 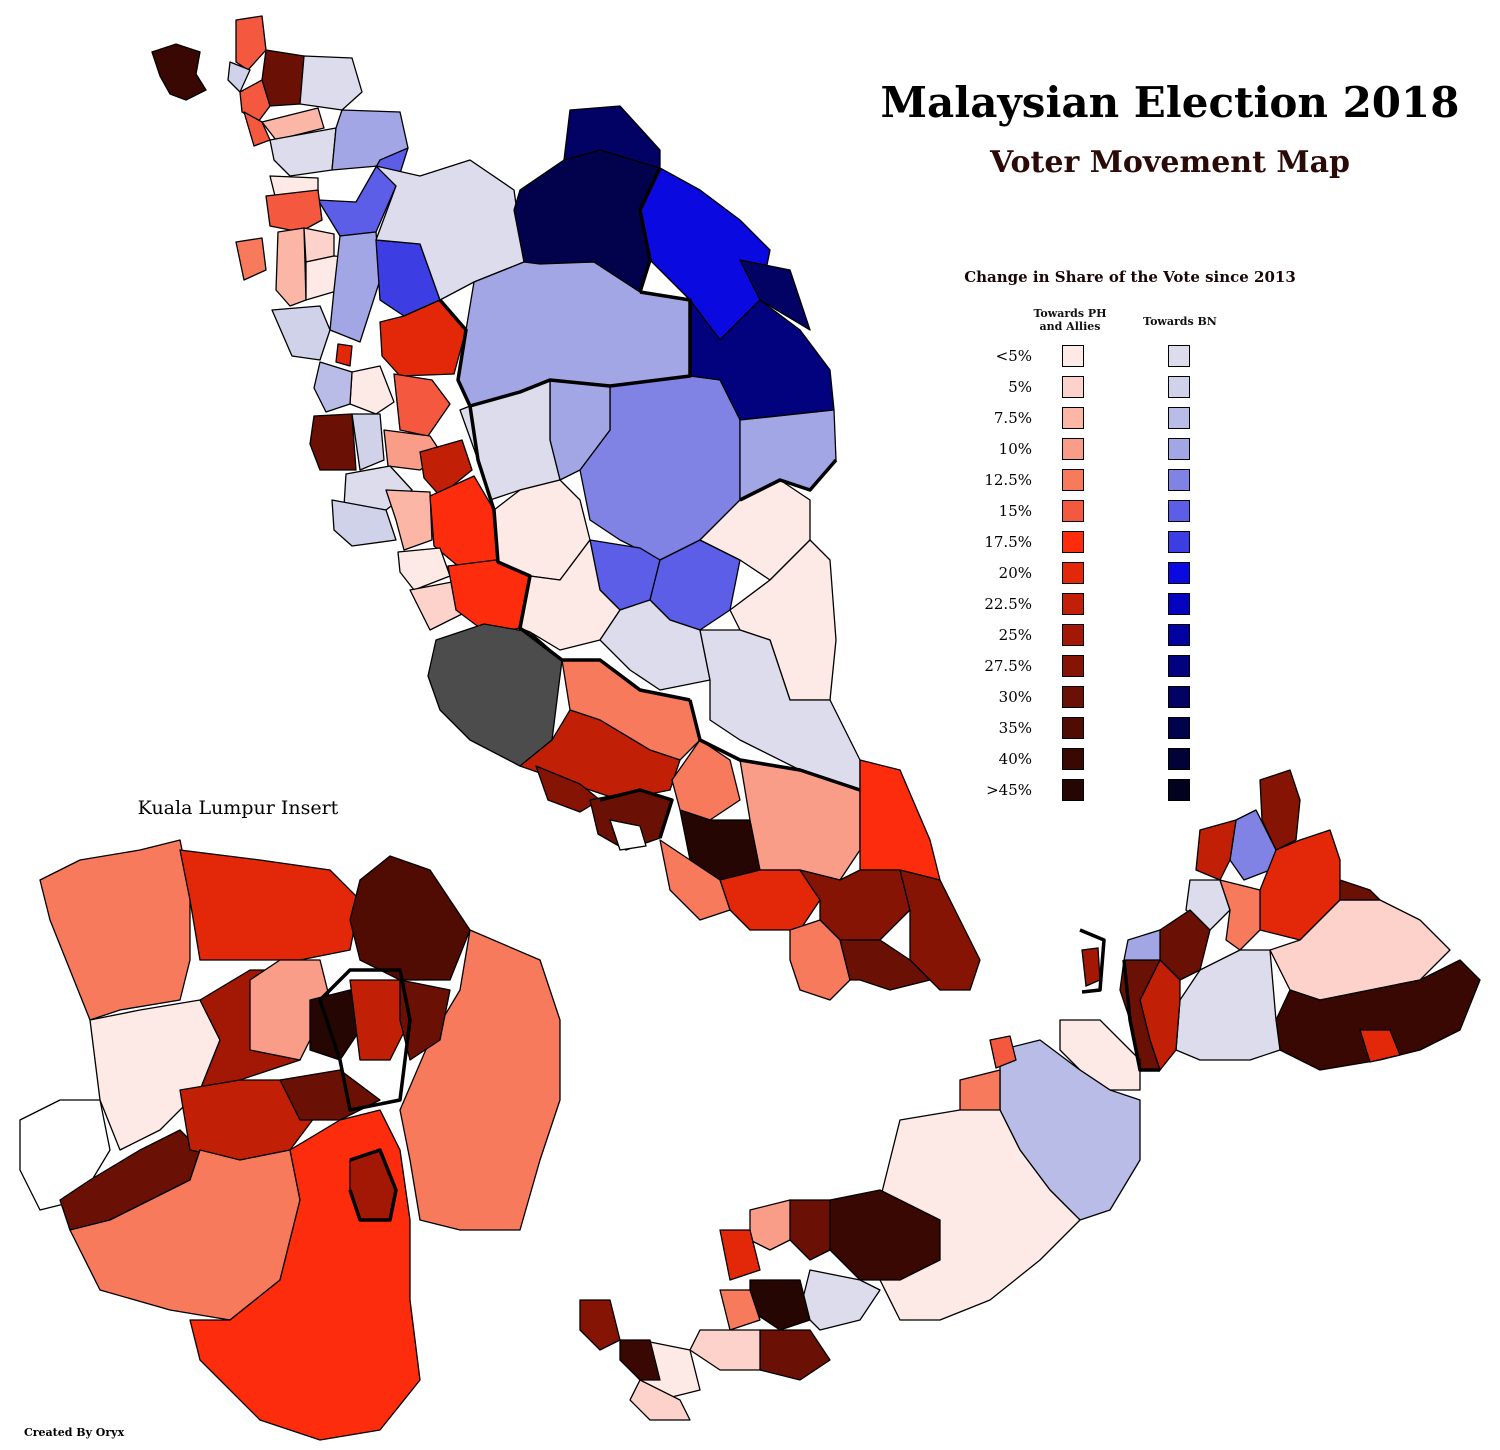 What do you see at coordinates (1170, 162) in the screenshot?
I see `map-subtitle: Voter Movement Map` at bounding box center [1170, 162].